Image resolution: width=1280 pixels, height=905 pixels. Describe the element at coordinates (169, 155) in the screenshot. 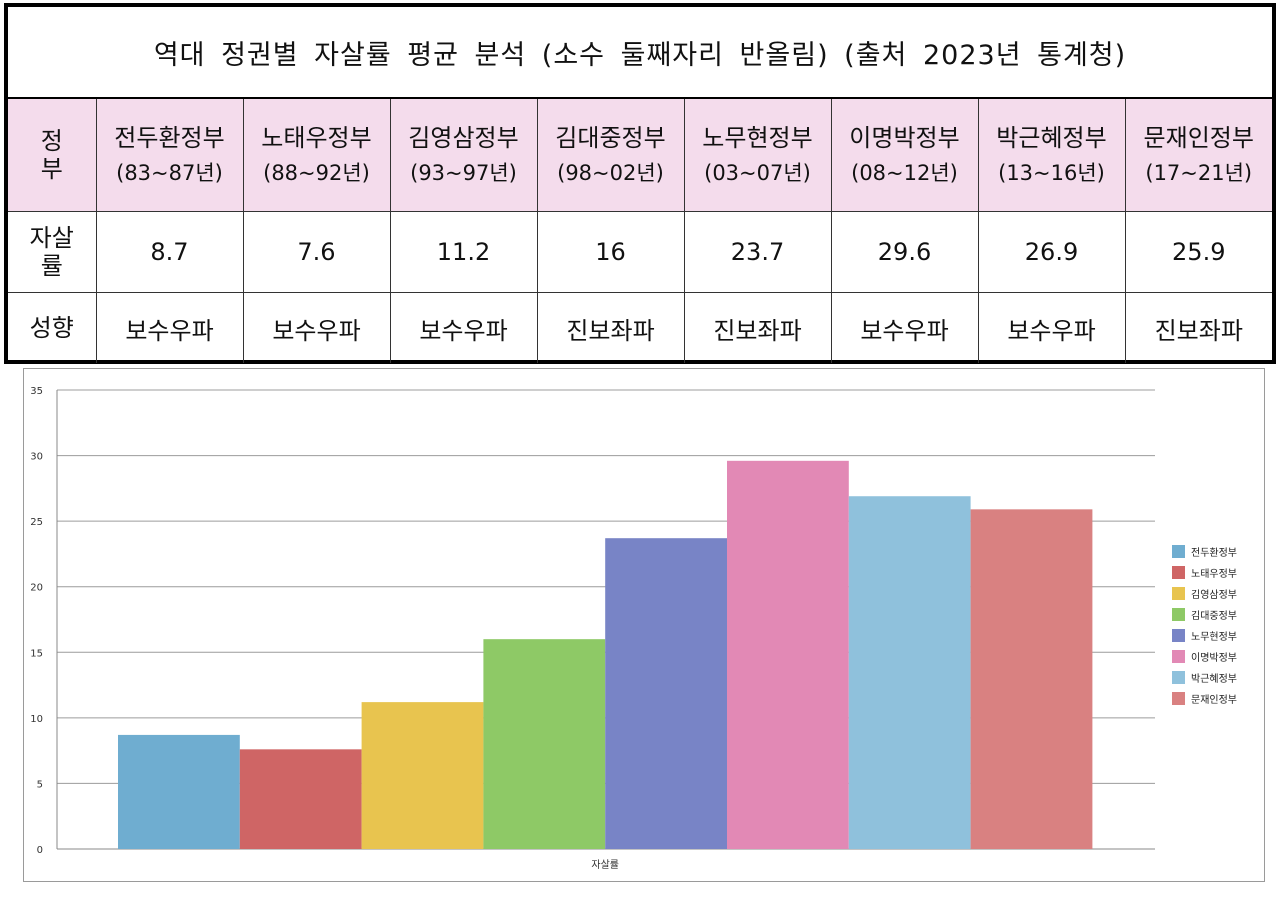

I see `government-cell: 전두환정부 (83~87년)` at that location.